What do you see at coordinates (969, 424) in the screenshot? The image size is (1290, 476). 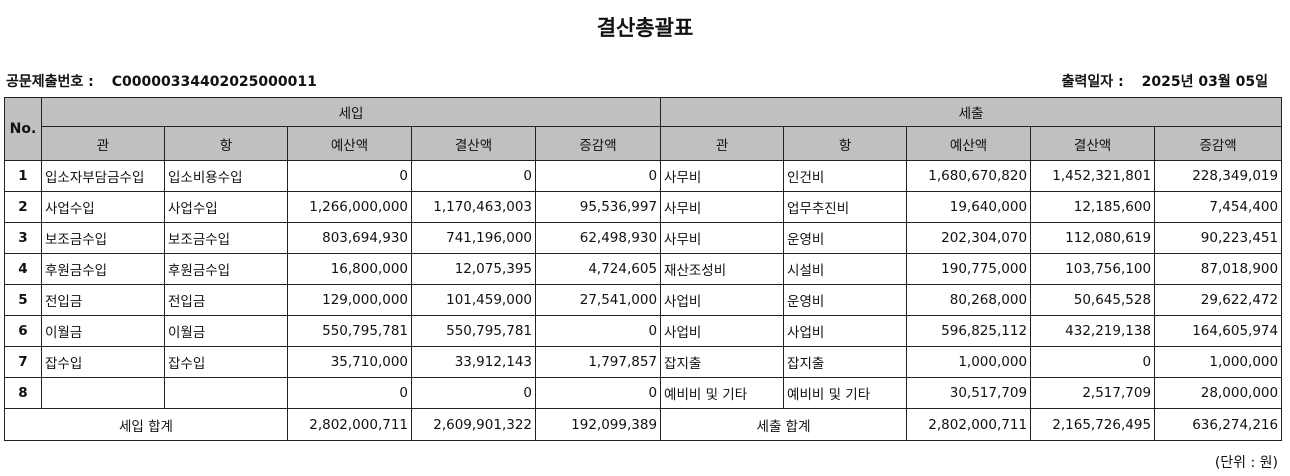 I see `expense-total-budget: 2,802,000,711` at bounding box center [969, 424].